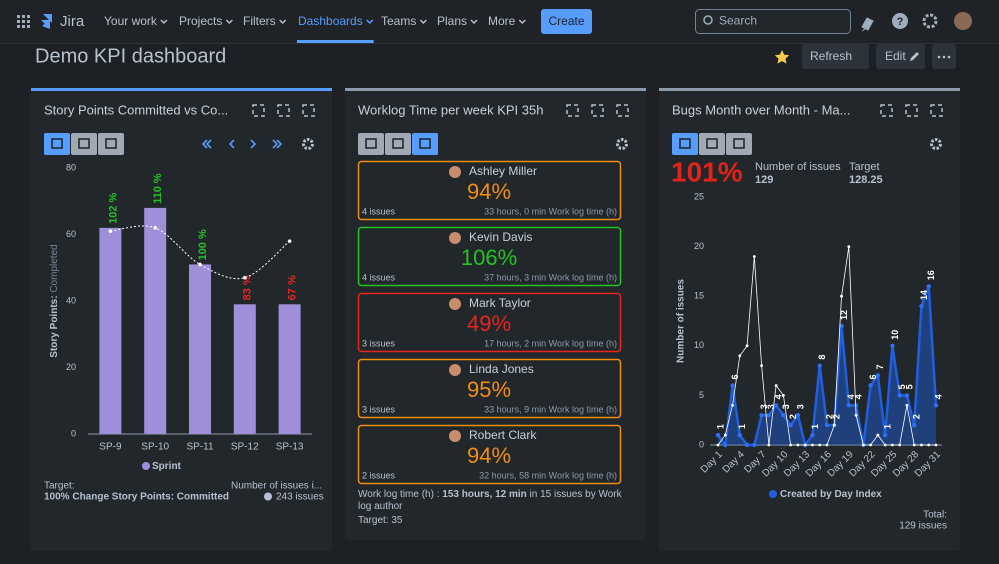 The width and height of the screenshot is (999, 564). Describe the element at coordinates (379, 211) in the screenshot. I see `card-issues: 4 issues` at that location.